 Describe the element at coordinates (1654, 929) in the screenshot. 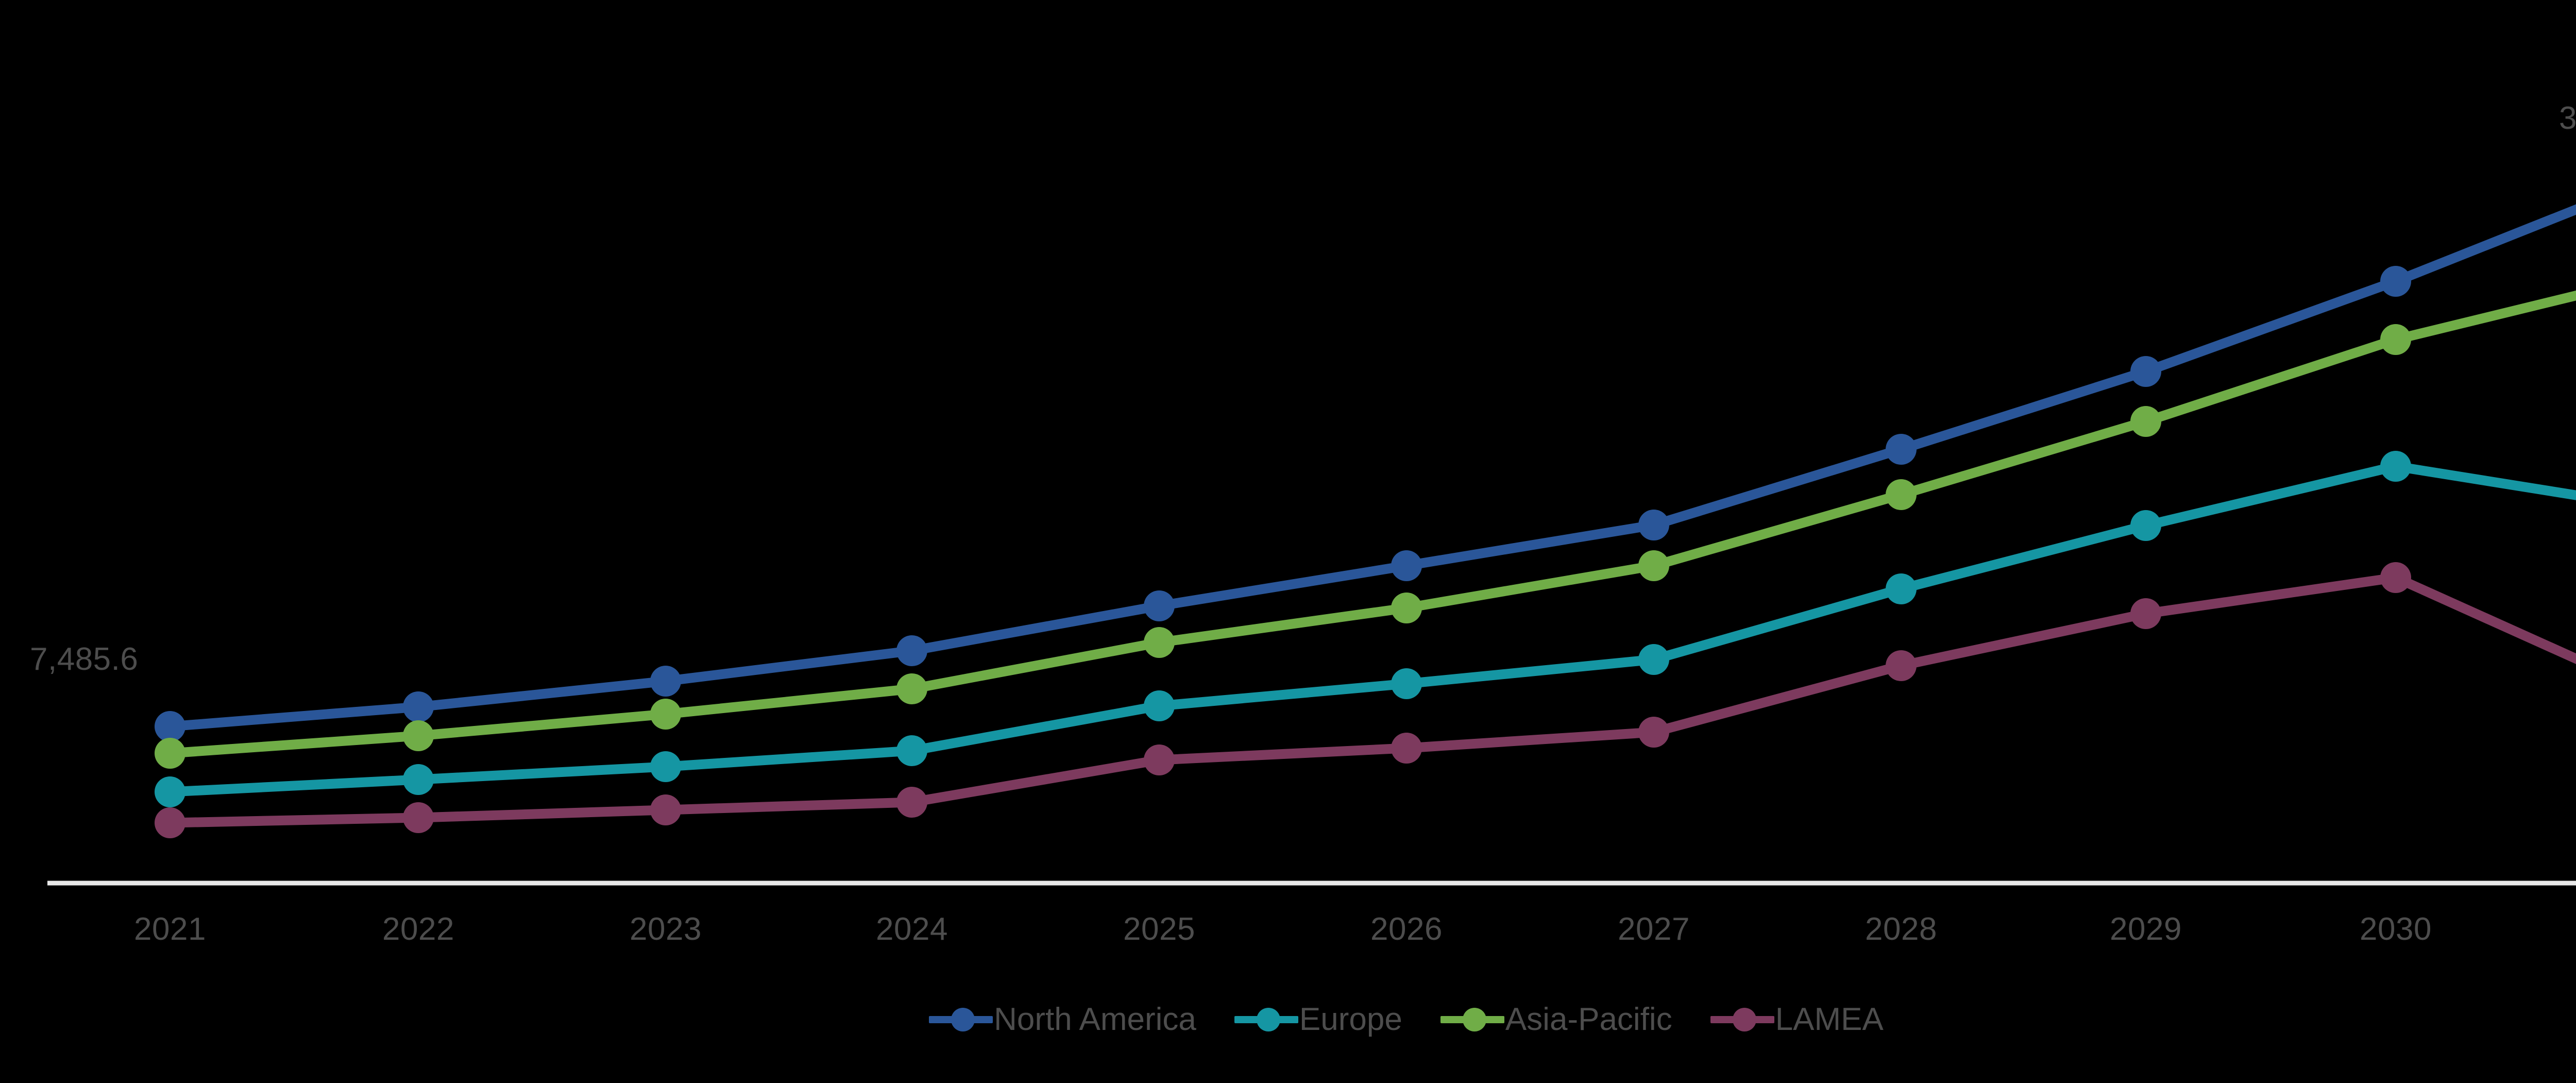

I see `x-tick-label-2027: 2027` at that location.